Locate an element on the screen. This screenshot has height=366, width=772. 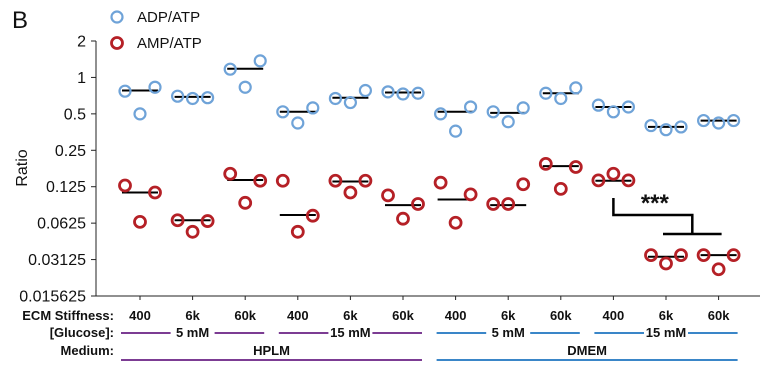
row-label-glucose: [Glucose]: is located at coordinates (82, 332).